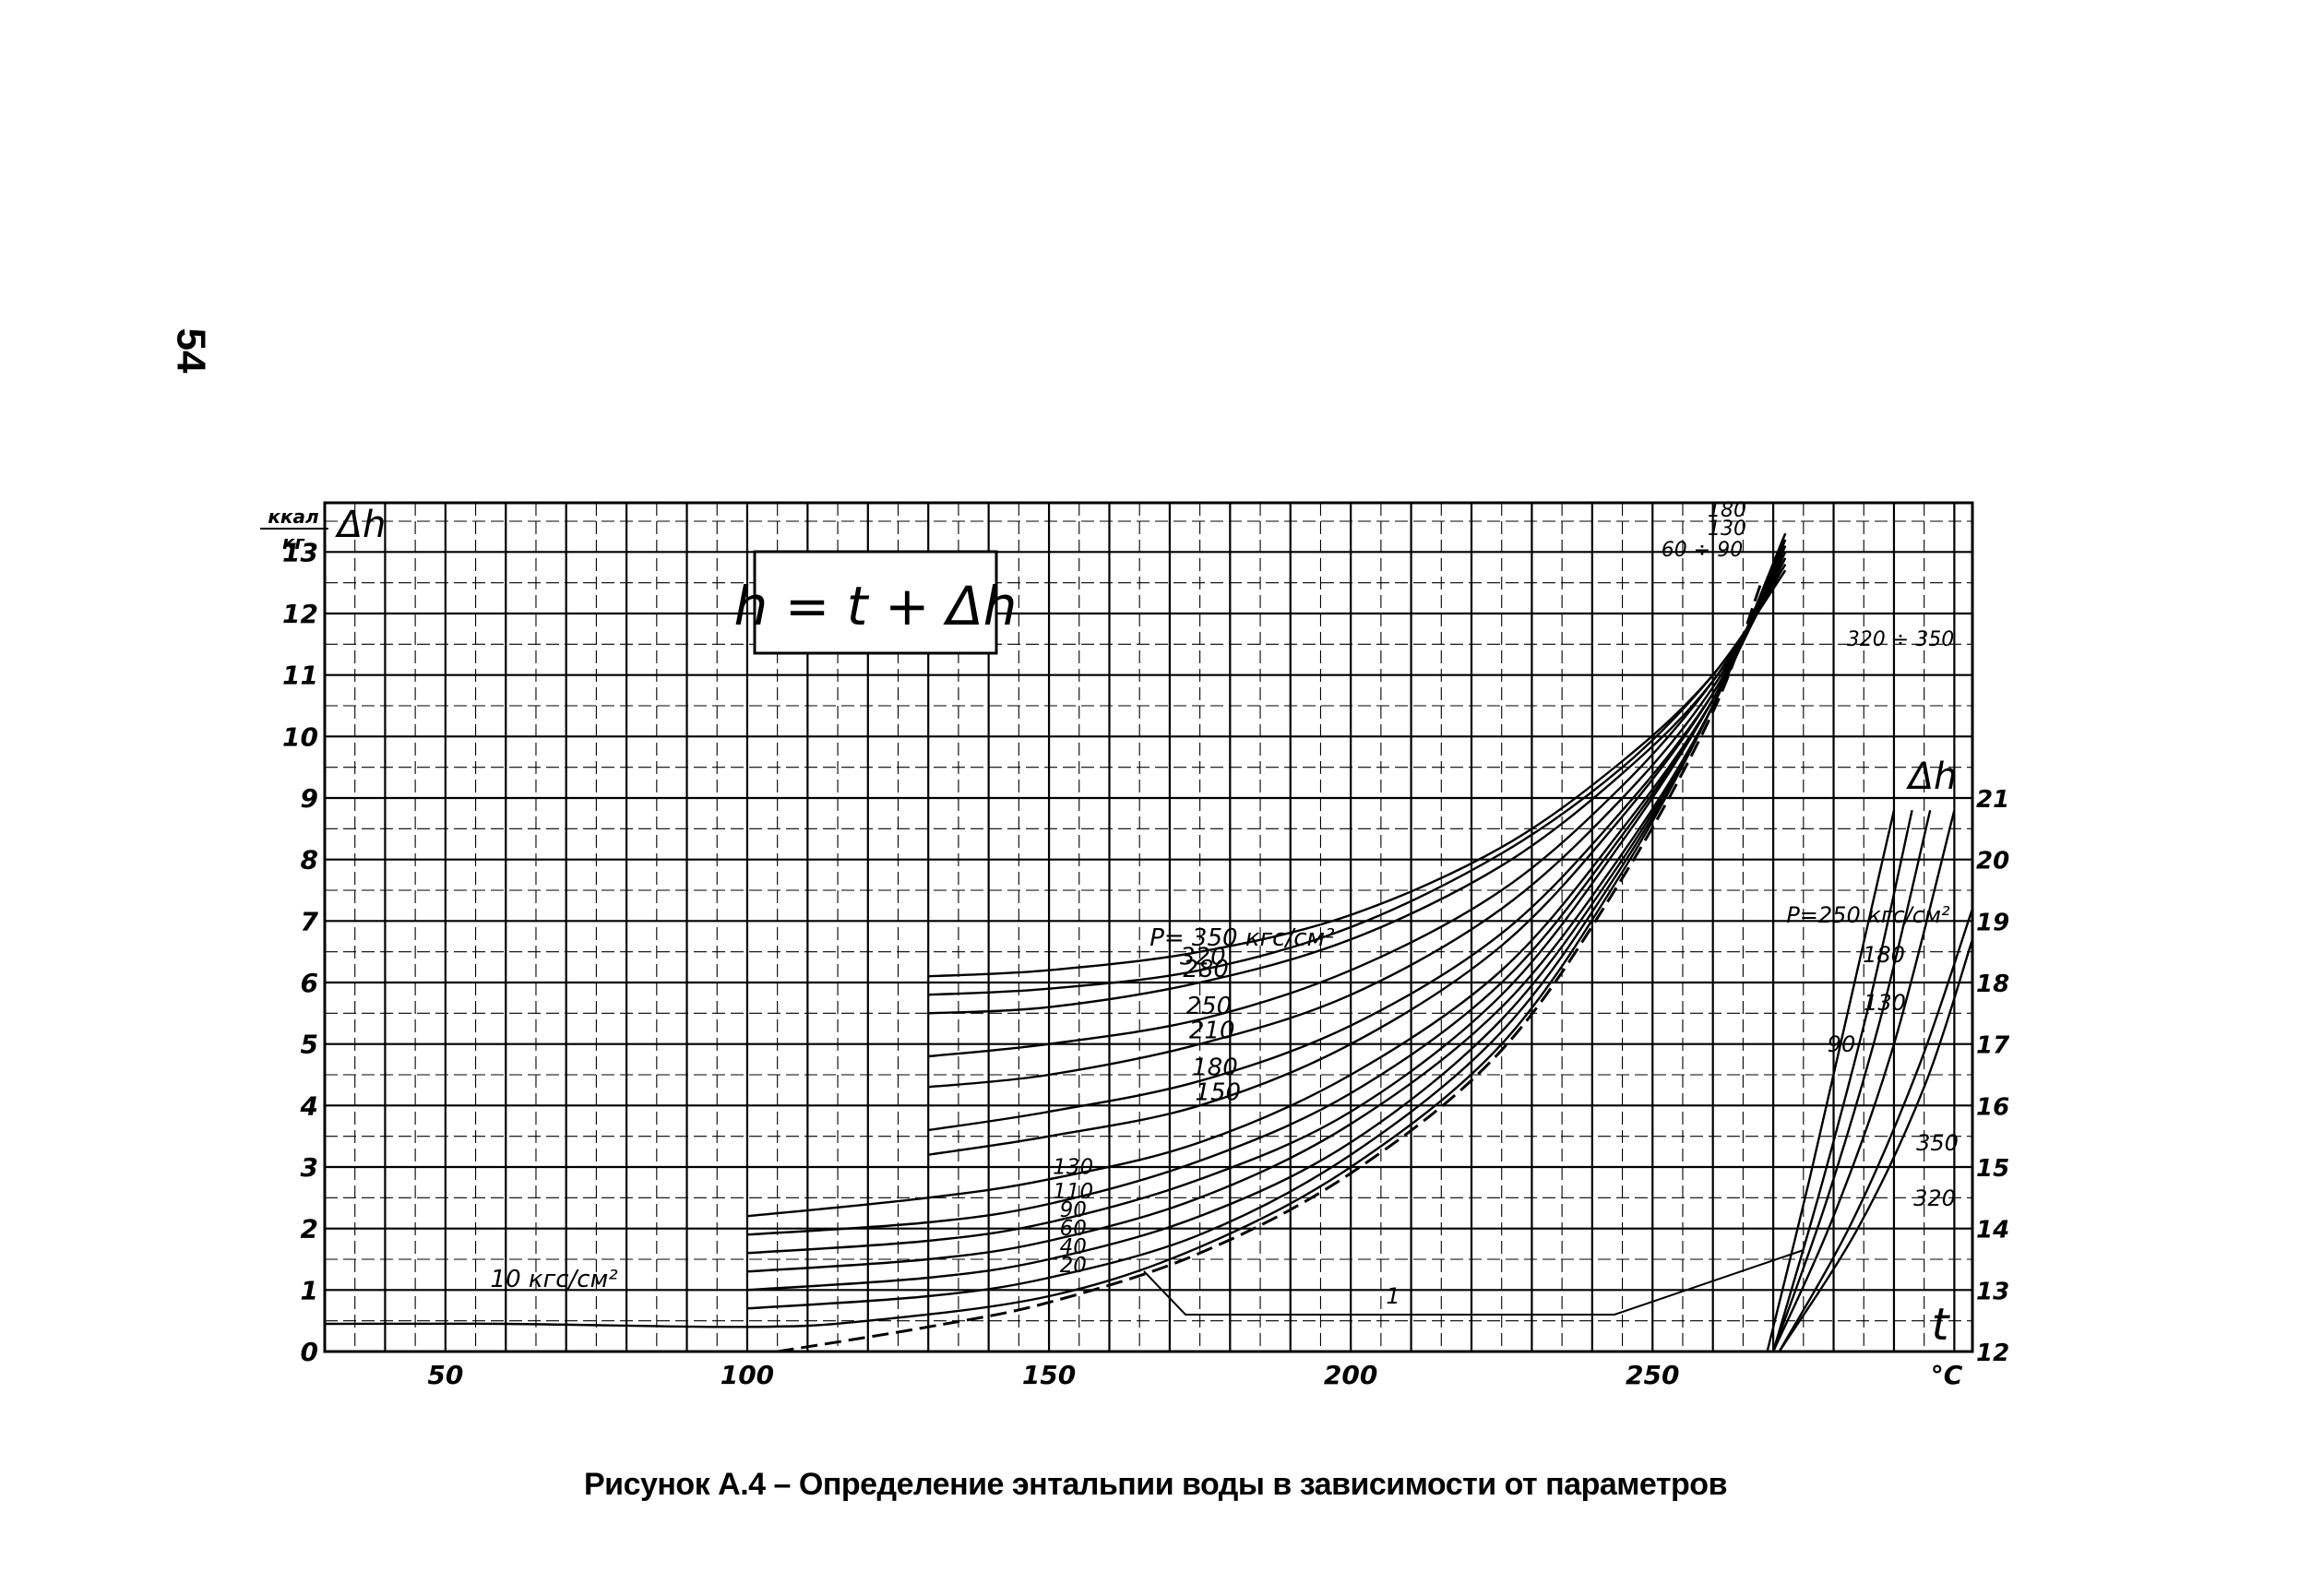 The image size is (2311, 1596). Describe the element at coordinates (1992, 1169) in the screenshot. I see `inset-y-tick-label: 15` at that location.